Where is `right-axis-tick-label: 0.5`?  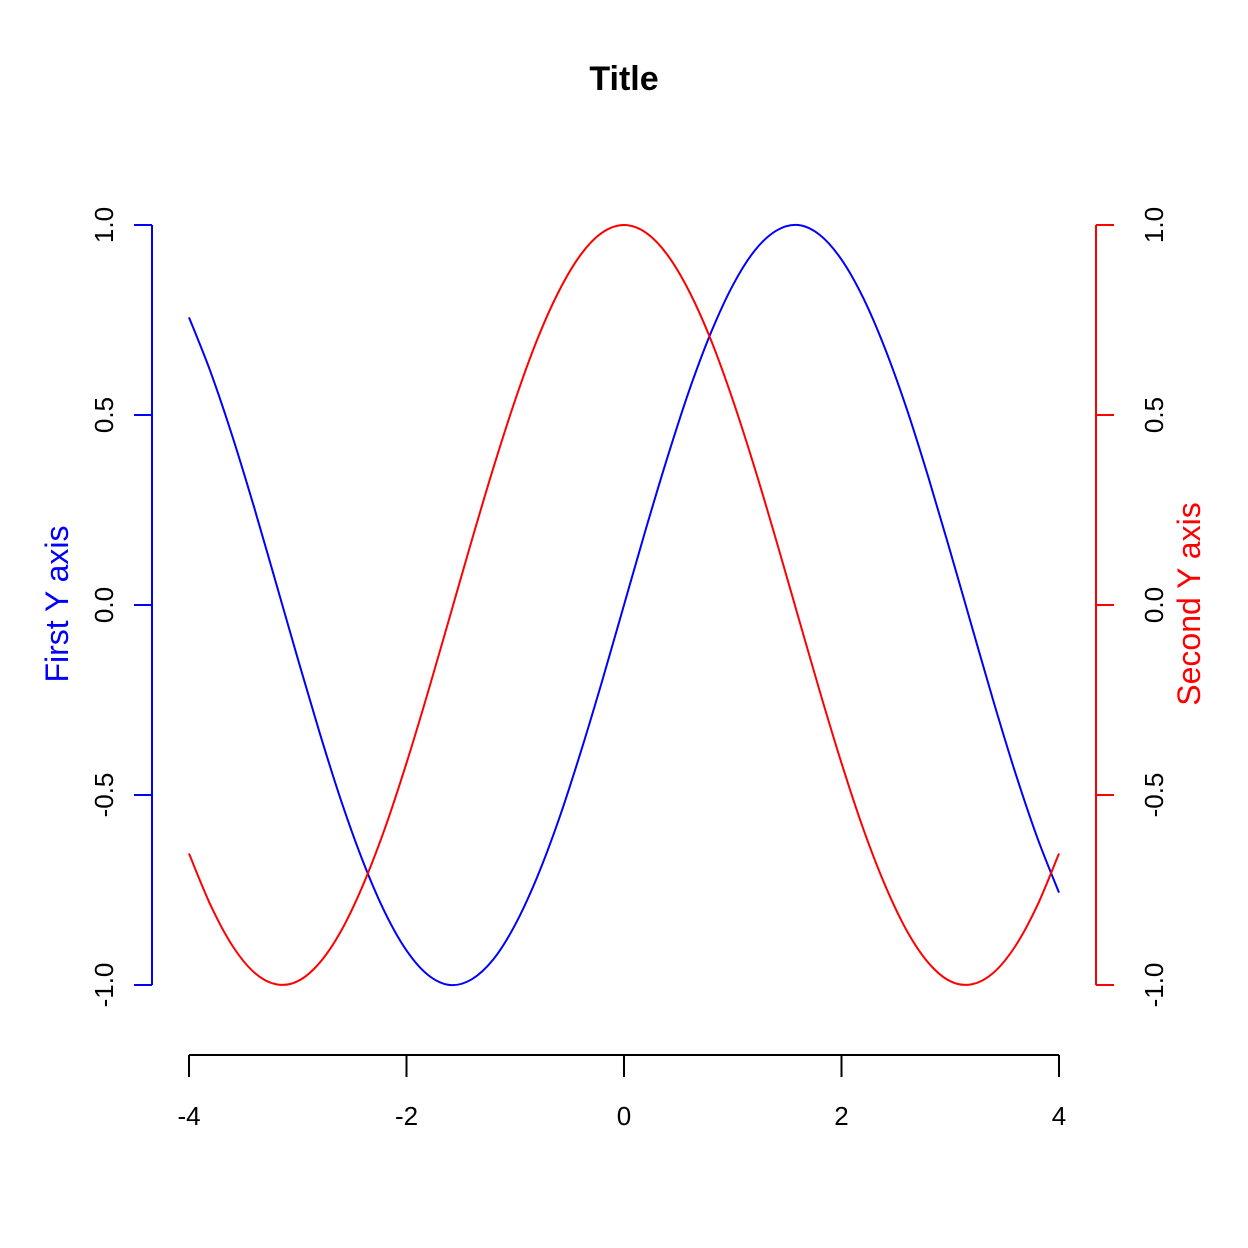
right-axis-tick-label: 0.5 is located at coordinates (1154, 415).